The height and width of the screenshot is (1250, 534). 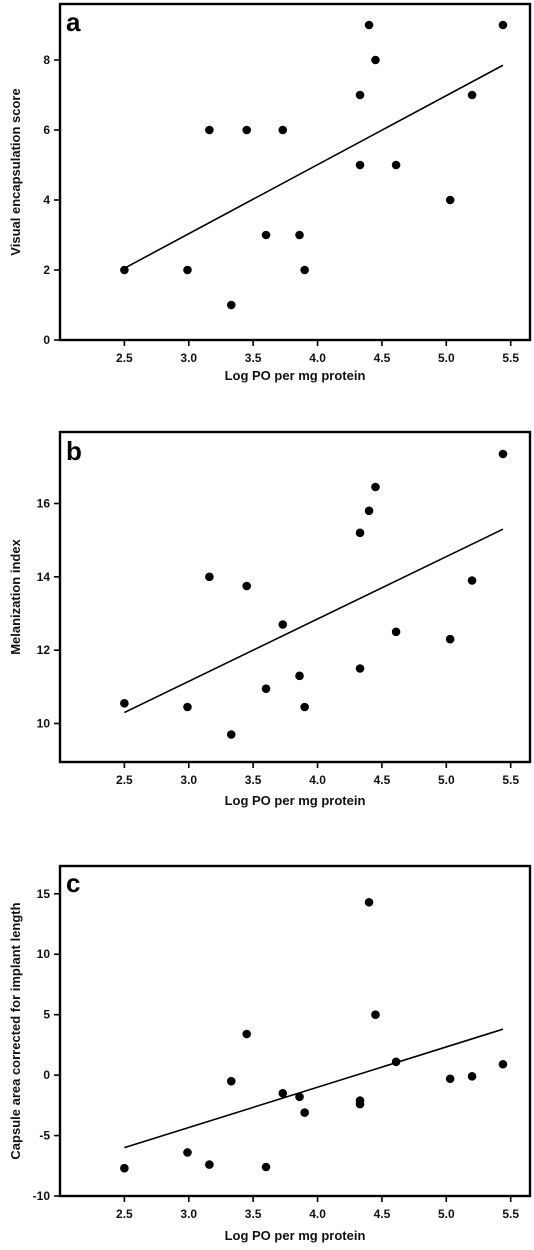 What do you see at coordinates (15, 596) in the screenshot?
I see `y-axis-label: Melanization index` at bounding box center [15, 596].